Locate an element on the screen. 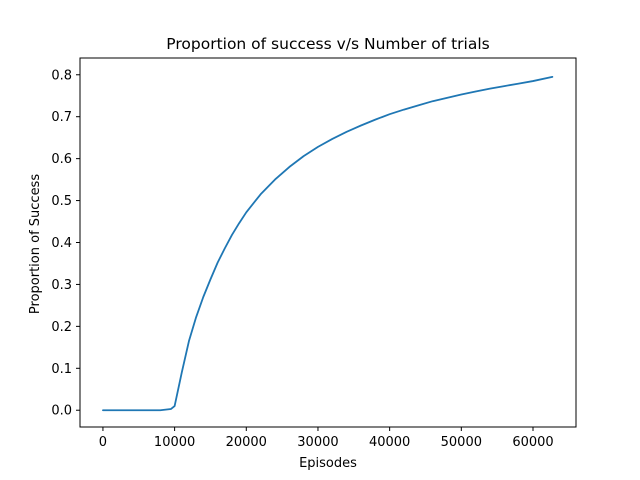  y-tick-label: 0.8 is located at coordinates (61, 75).